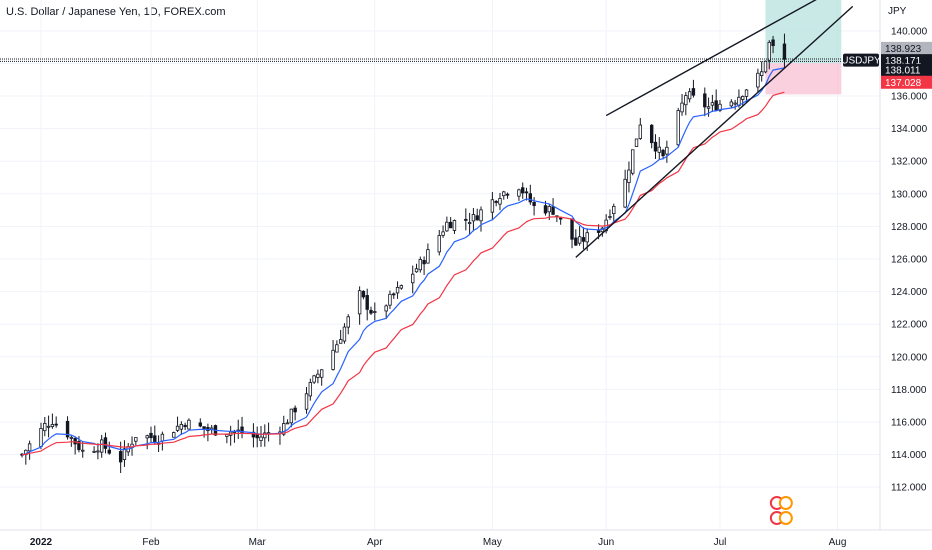  Describe the element at coordinates (909, 357) in the screenshot. I see `y-tick-label: 120.000` at that location.